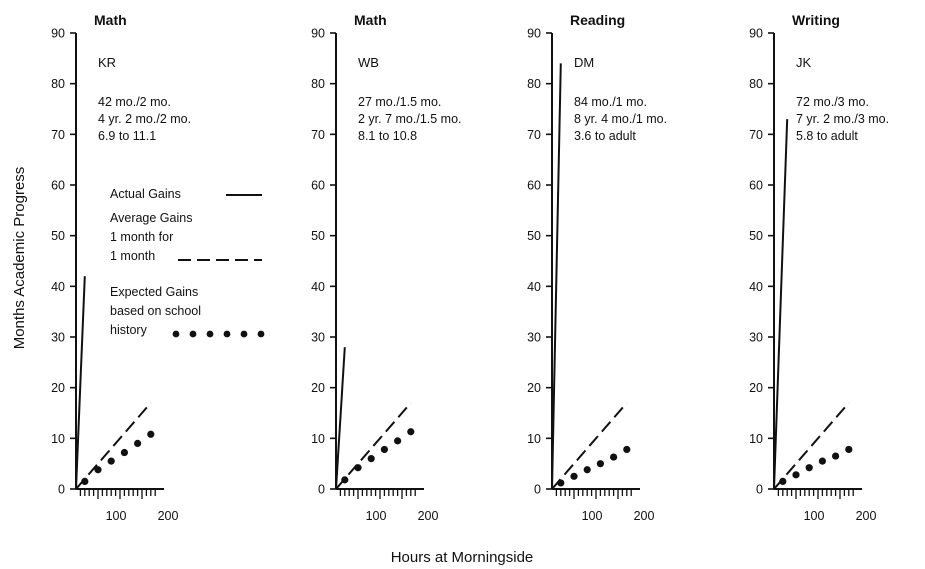  What do you see at coordinates (399, 102) in the screenshot?
I see `summary-line: 27 mo./1.5 mo.` at bounding box center [399, 102].